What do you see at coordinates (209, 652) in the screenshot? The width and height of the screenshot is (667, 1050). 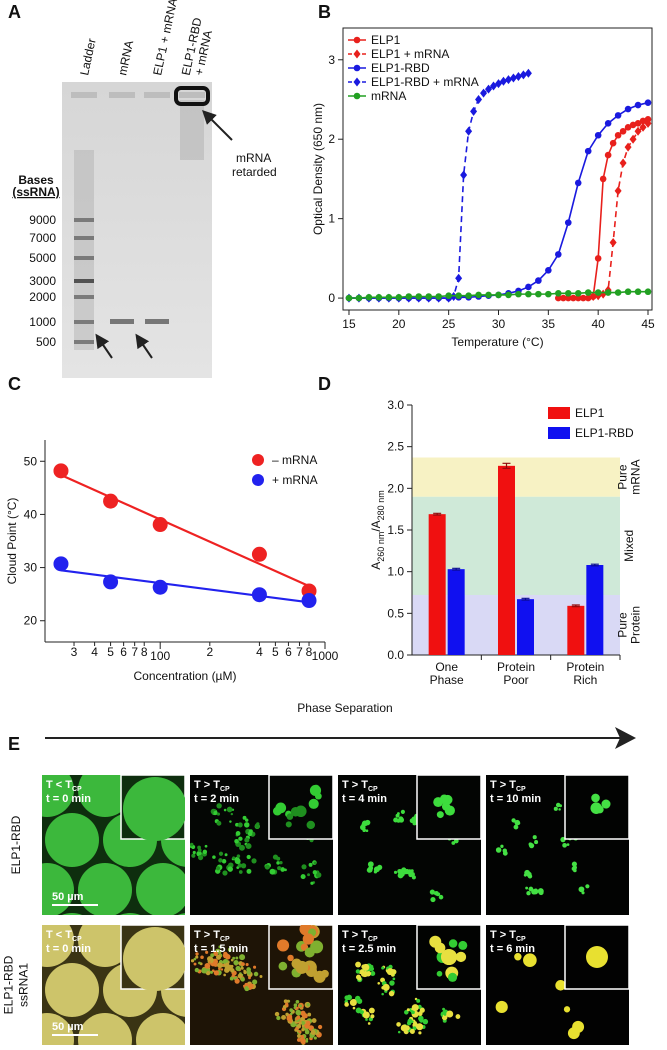 I see `x-tick-label: 2` at bounding box center [209, 652].